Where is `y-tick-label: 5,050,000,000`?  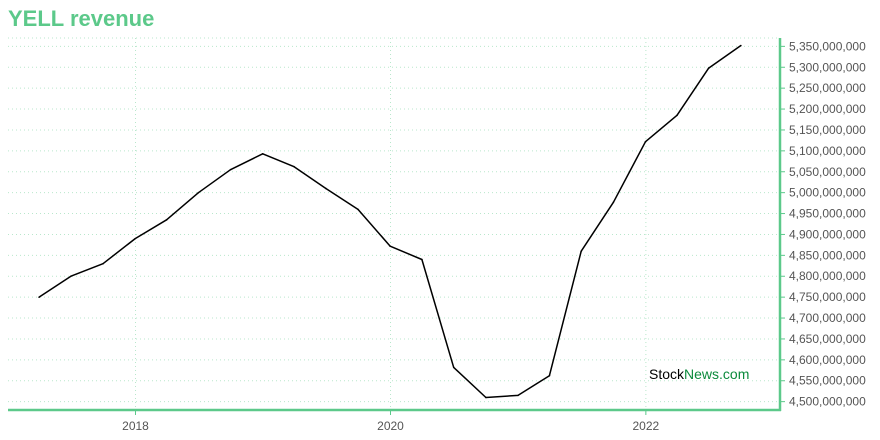 y-tick-label: 5,050,000,000 is located at coordinates (827, 172).